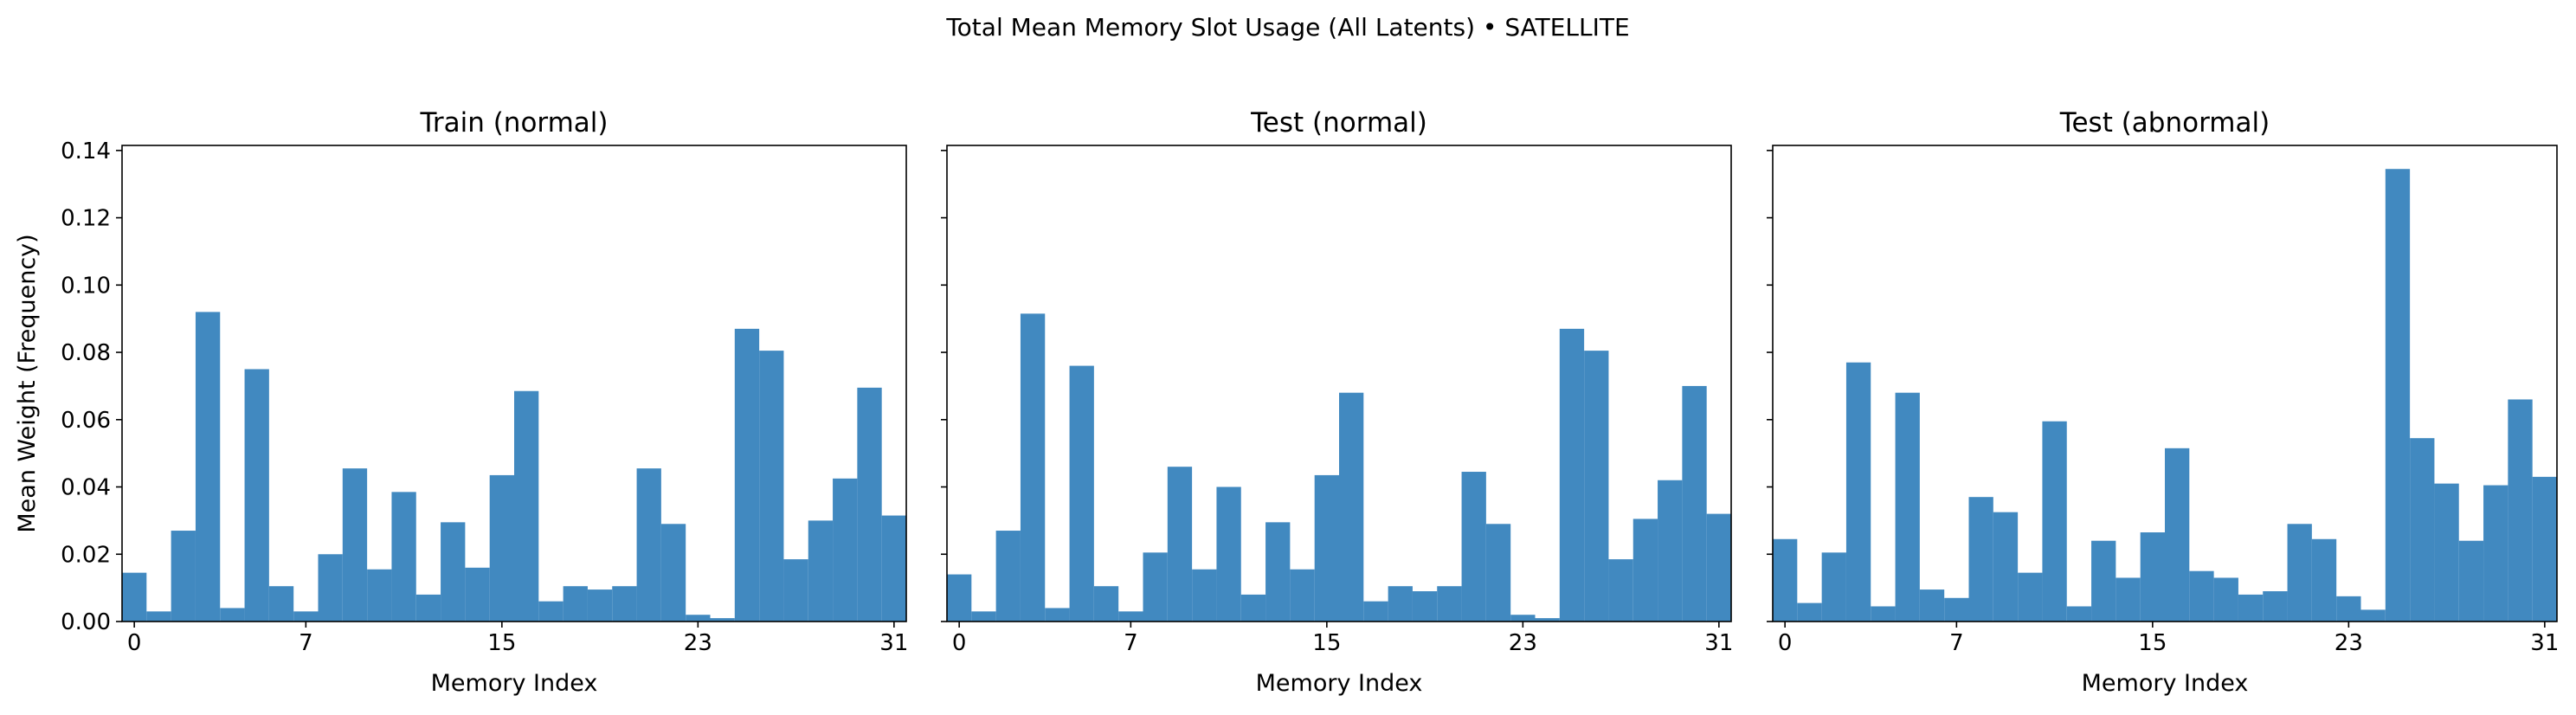 This screenshot has width=2576, height=715. Describe the element at coordinates (1338, 123) in the screenshot. I see `subplot-title: Test (normal)` at that location.